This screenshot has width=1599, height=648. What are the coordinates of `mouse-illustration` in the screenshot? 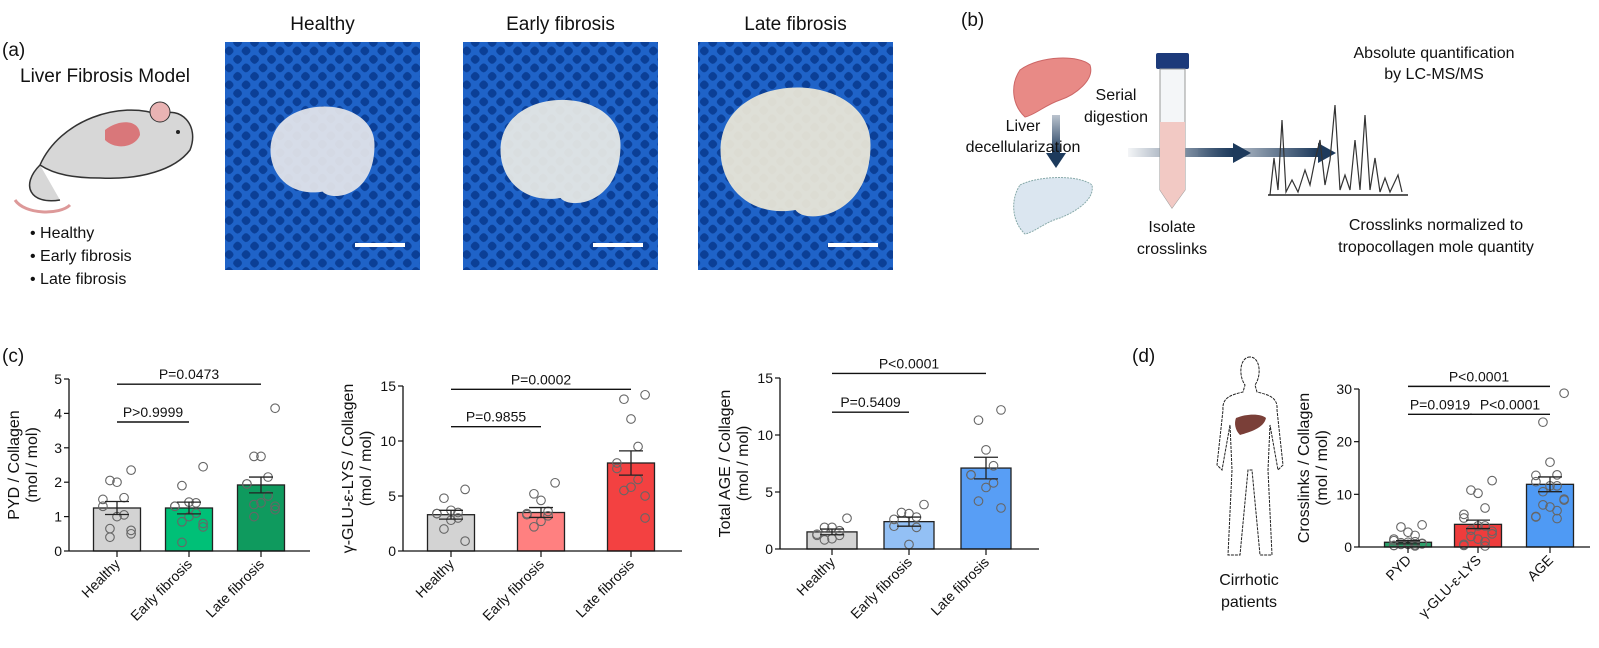 It's located at (103, 157).